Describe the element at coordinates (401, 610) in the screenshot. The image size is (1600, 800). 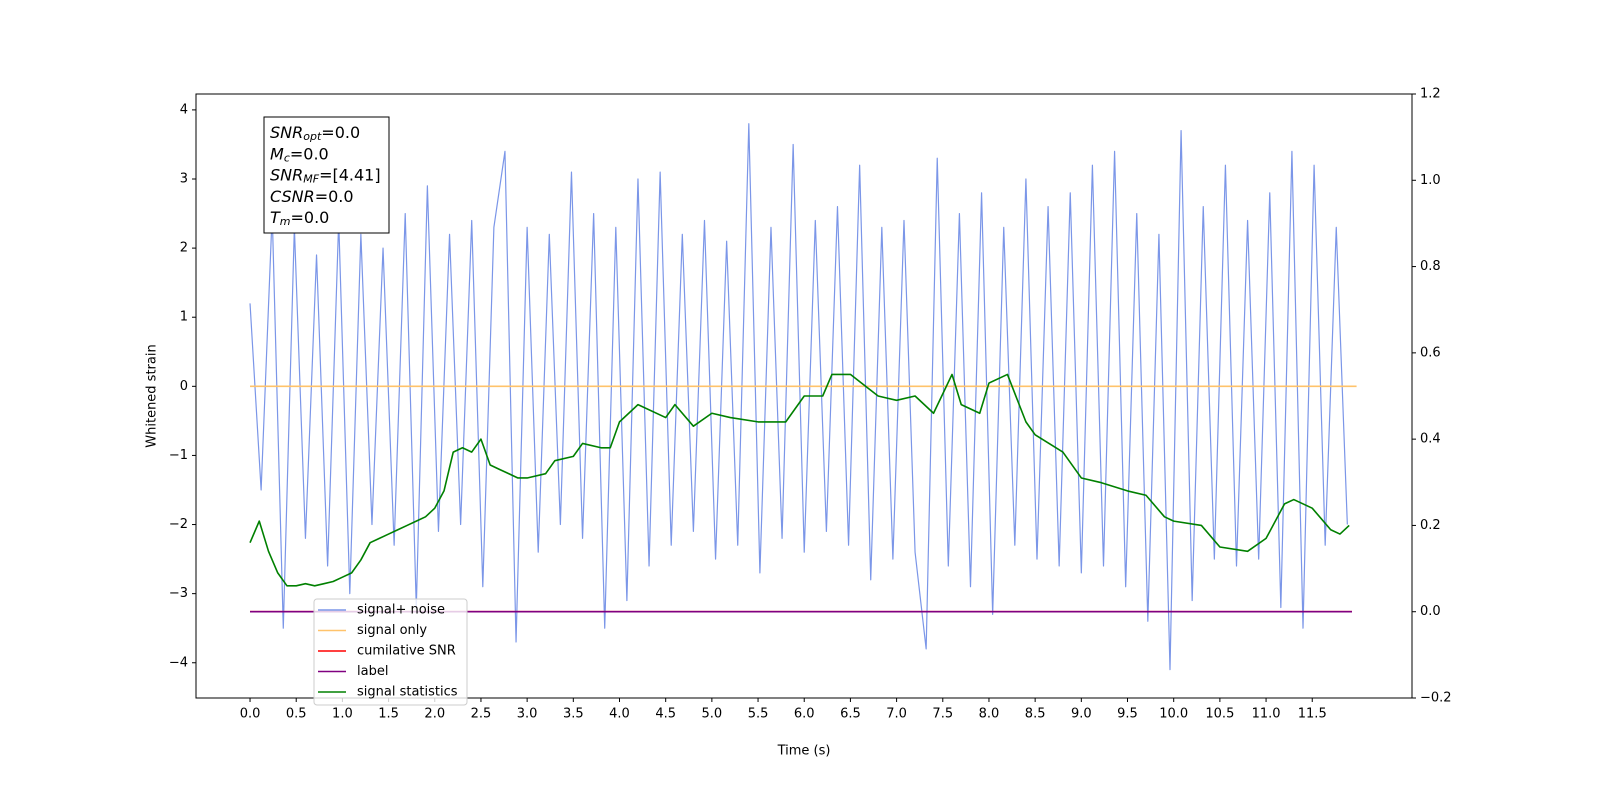
I see `legend-label: signal+ noise` at that location.